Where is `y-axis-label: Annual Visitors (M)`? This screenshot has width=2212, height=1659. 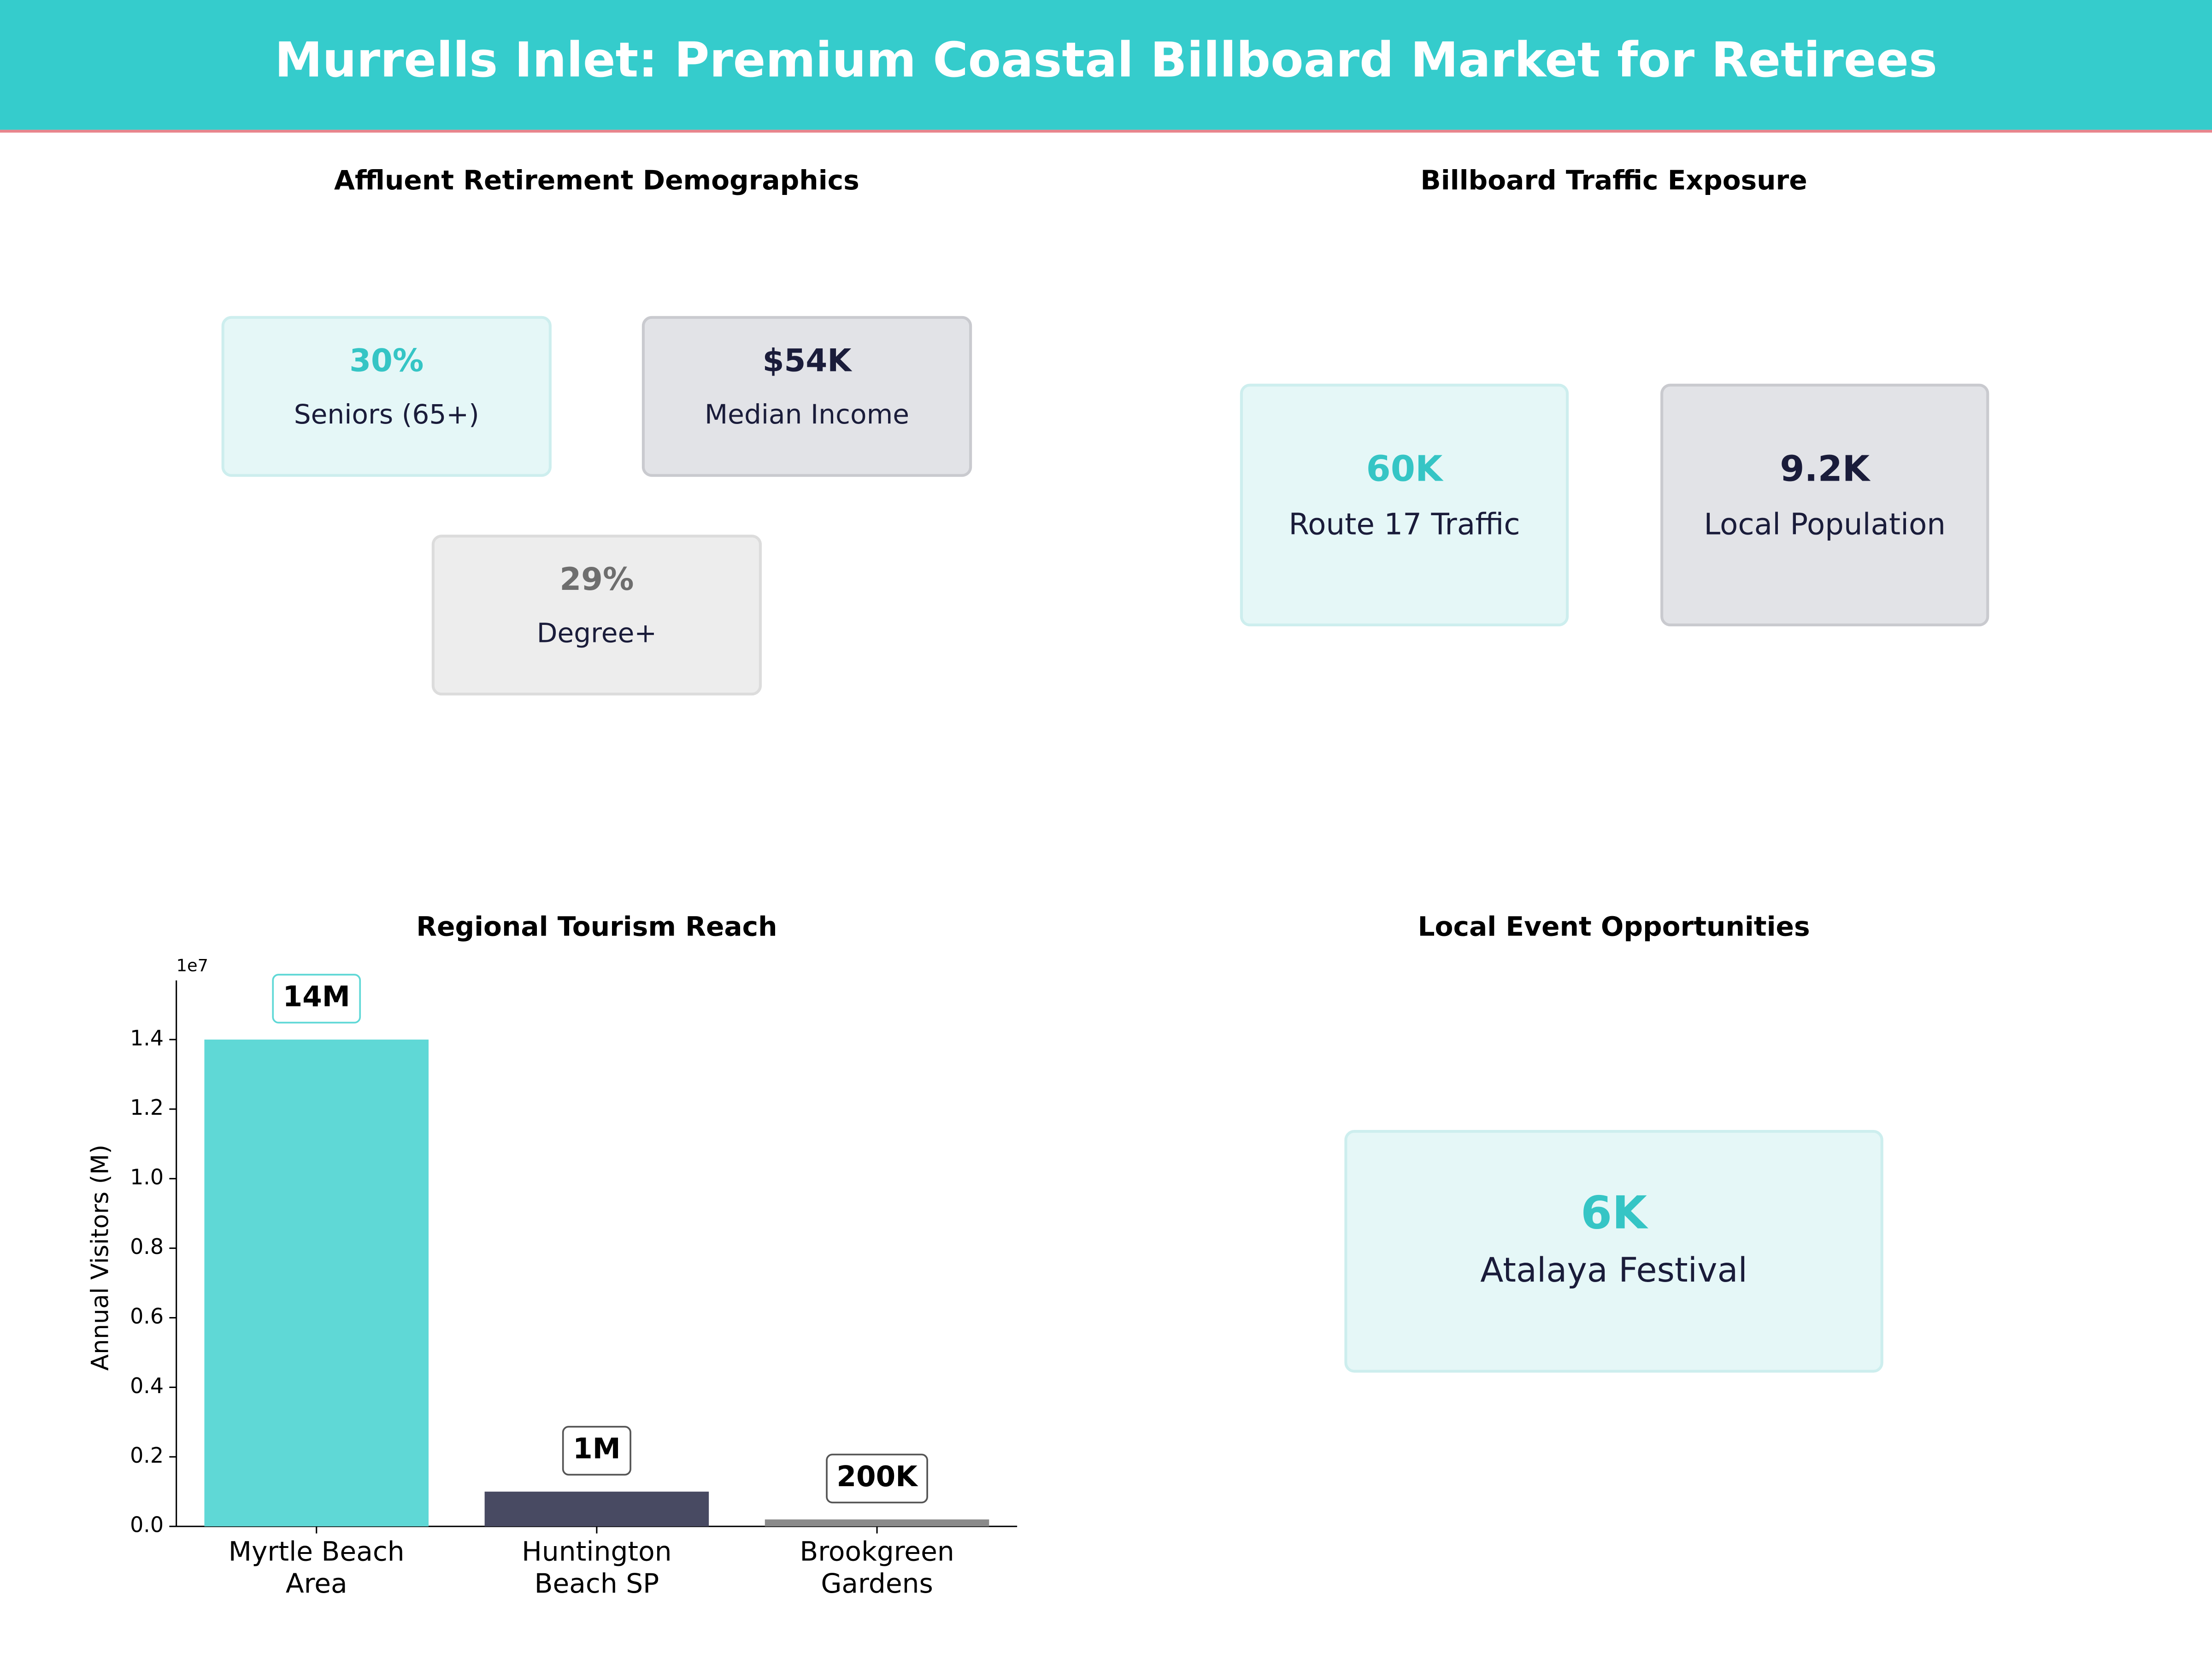
y-axis-label: Annual Visitors (M) is located at coordinates (100, 1258).